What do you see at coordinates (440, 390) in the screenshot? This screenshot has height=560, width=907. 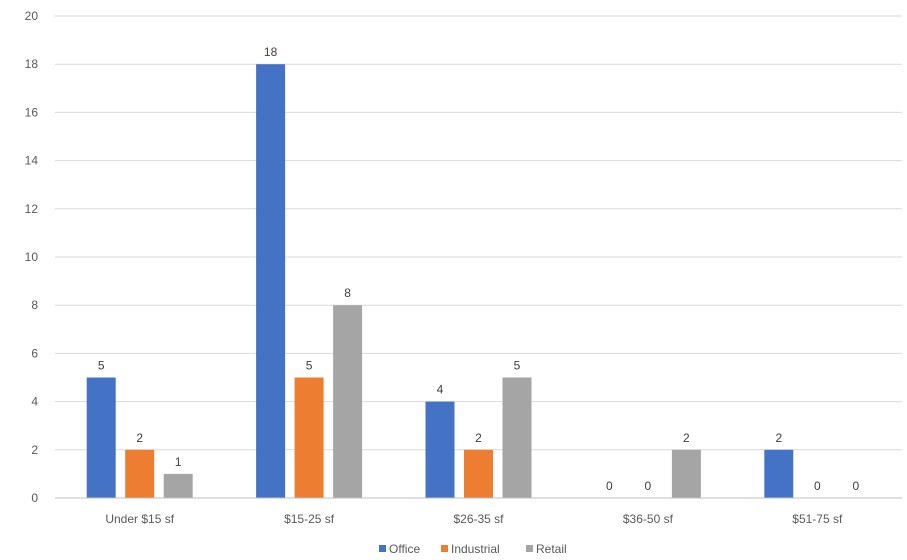 I see `data-label: 4` at bounding box center [440, 390].